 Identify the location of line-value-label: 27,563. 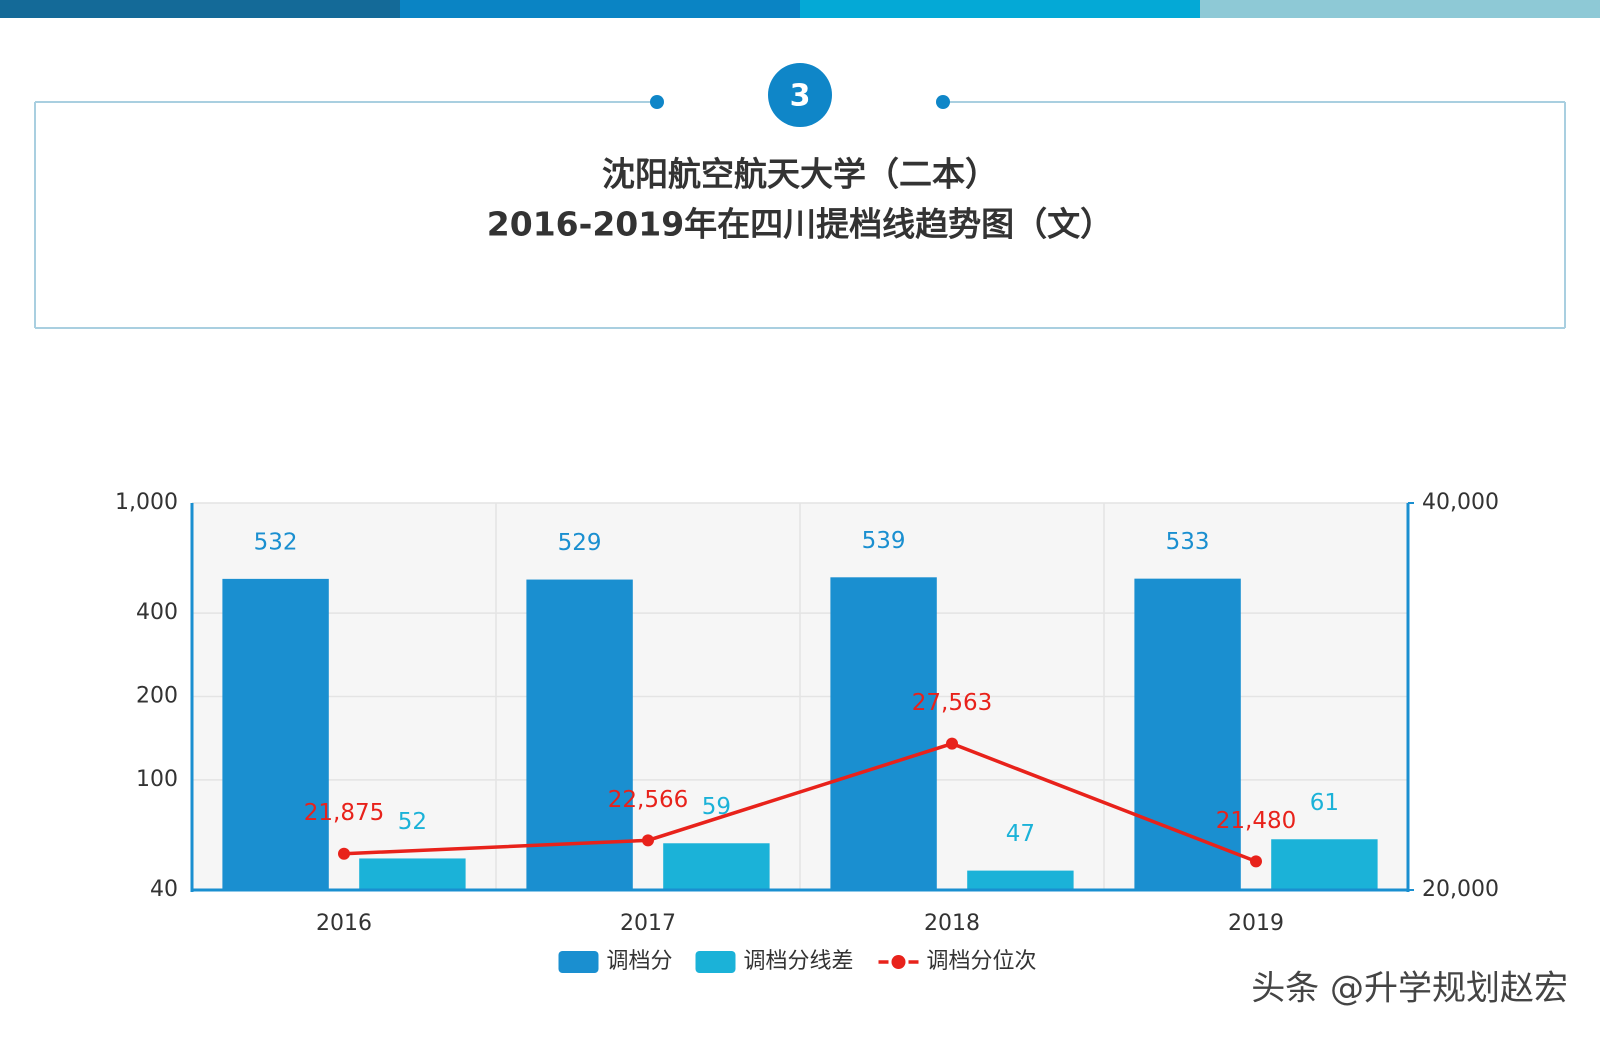
(952, 703).